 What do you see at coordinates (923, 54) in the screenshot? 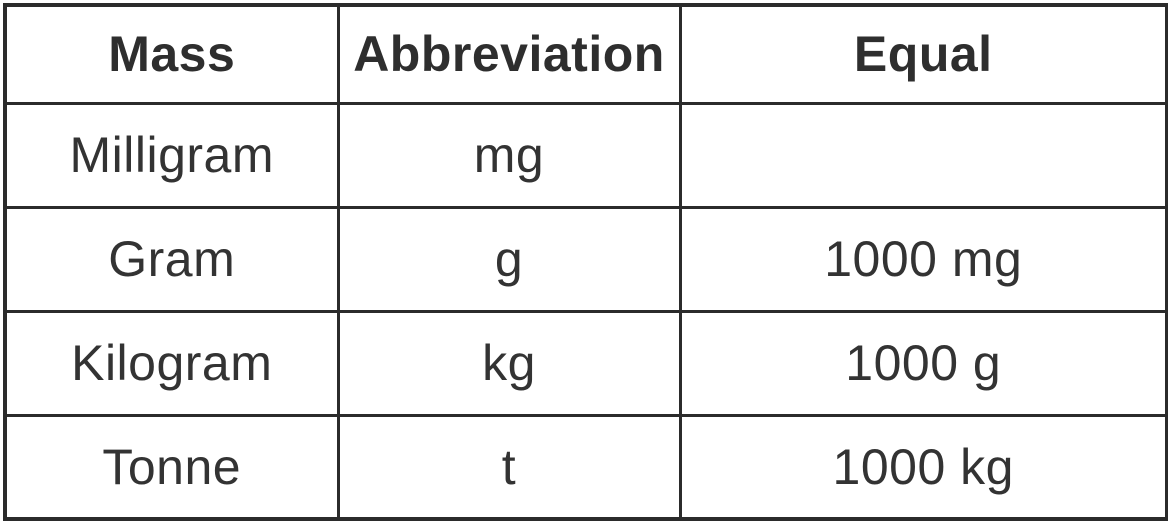
I see `column-header-equal: Equal` at bounding box center [923, 54].